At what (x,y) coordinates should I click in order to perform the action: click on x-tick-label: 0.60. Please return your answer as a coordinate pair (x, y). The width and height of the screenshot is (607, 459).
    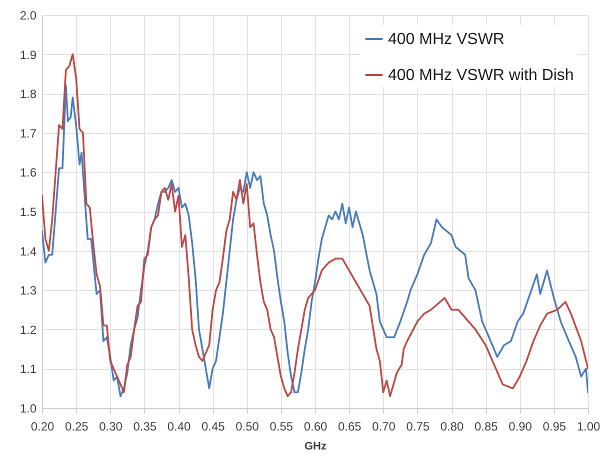
    Looking at the image, I should click on (316, 427).